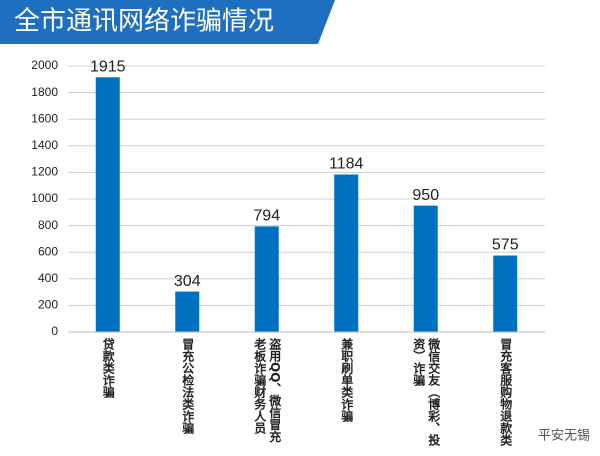 This screenshot has width=600, height=456. I want to click on y-tick-label: 0, so click(54, 331).